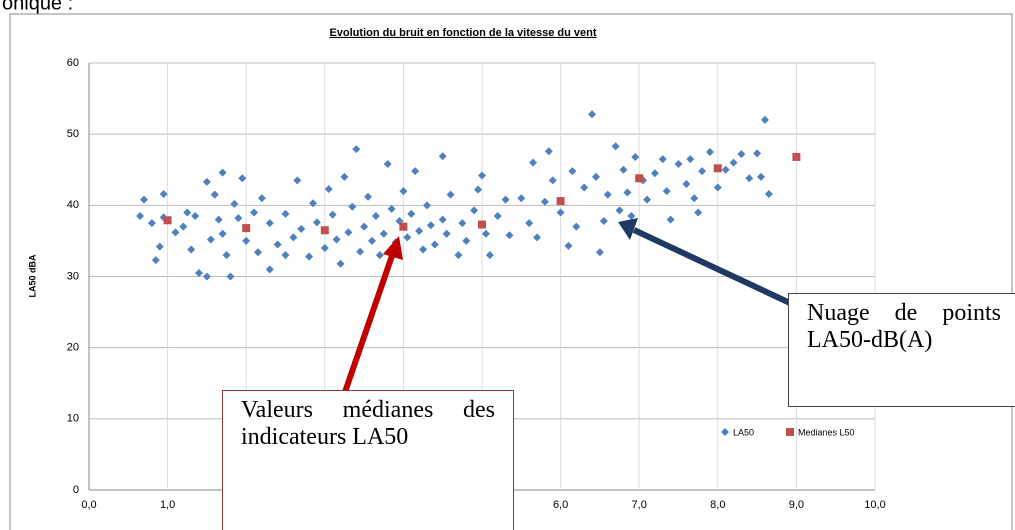 This screenshot has width=1015, height=530. I want to click on red-arrowhead, so click(393, 248).